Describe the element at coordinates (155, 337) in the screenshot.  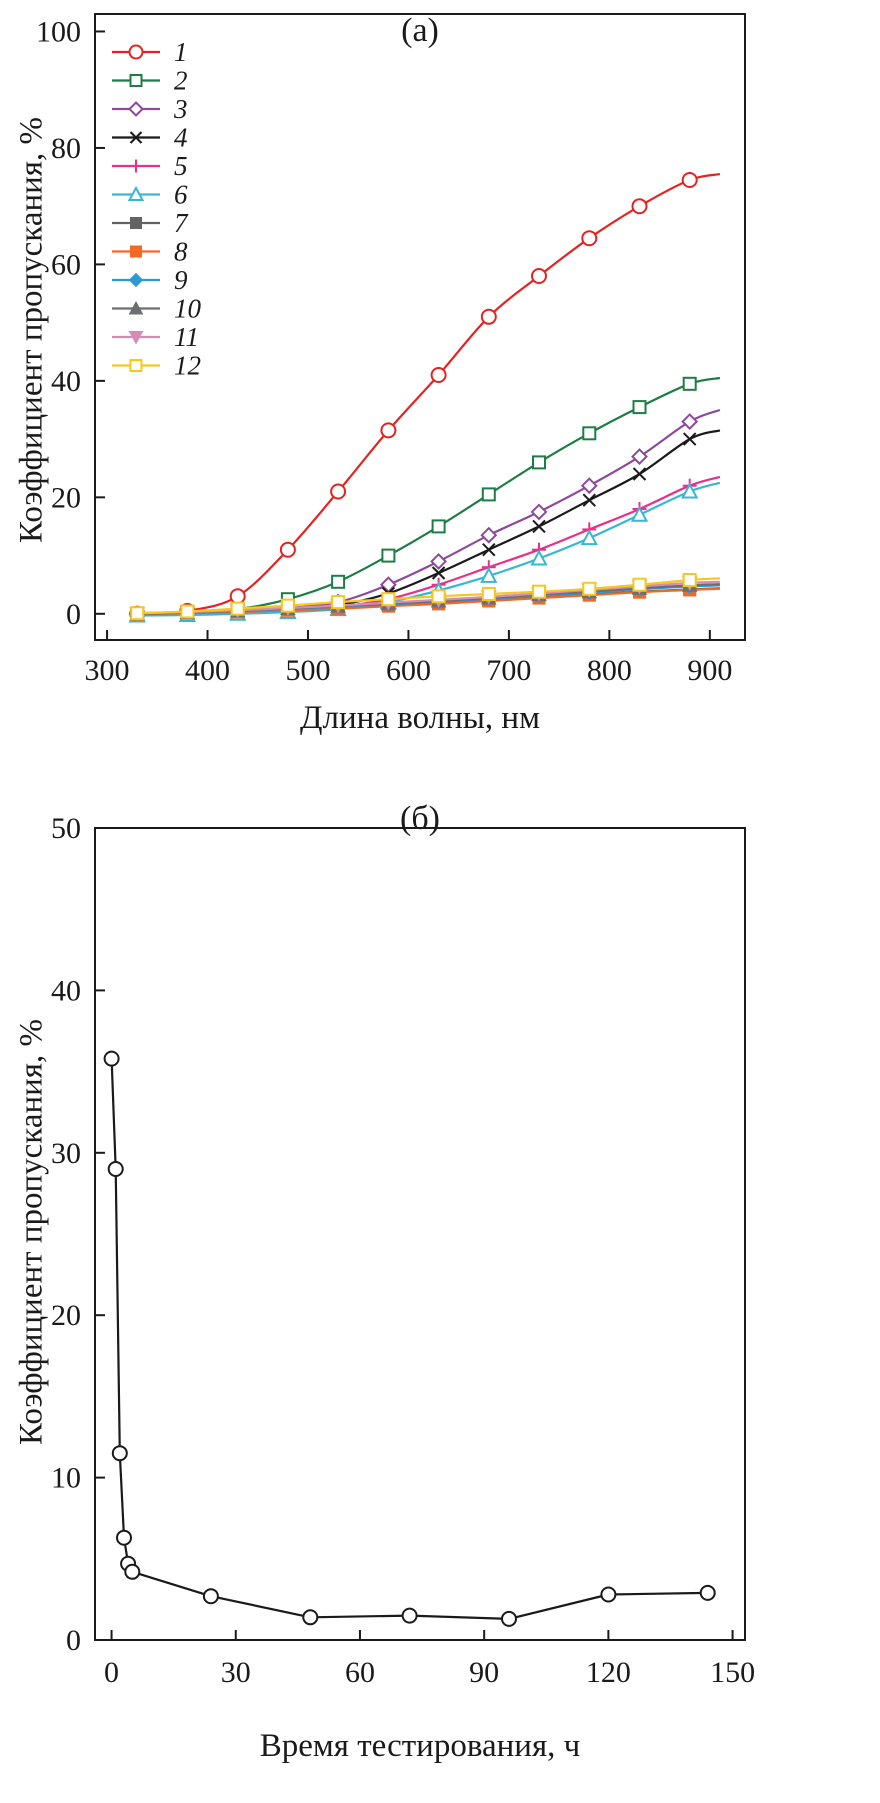
I see `legend-item: 11` at that location.